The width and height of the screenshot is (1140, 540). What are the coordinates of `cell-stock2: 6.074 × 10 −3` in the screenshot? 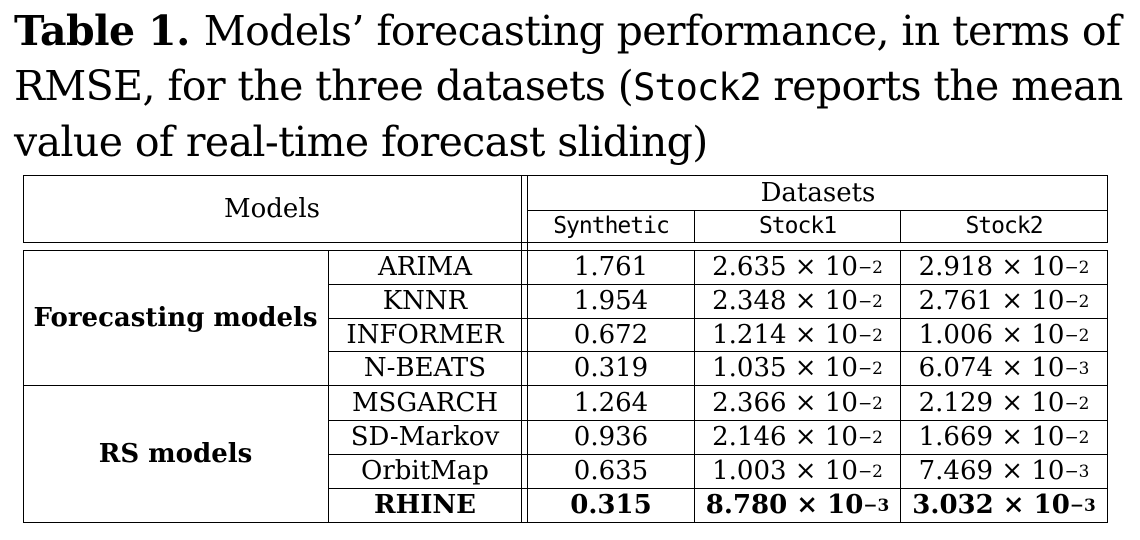 It's located at (1004, 368).